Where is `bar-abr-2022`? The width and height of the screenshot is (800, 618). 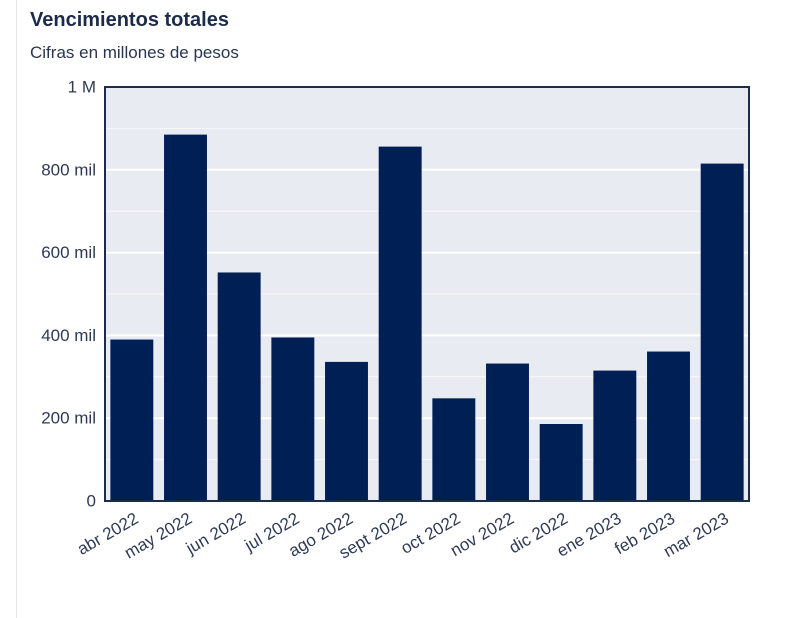 bar-abr-2022 is located at coordinates (132, 420).